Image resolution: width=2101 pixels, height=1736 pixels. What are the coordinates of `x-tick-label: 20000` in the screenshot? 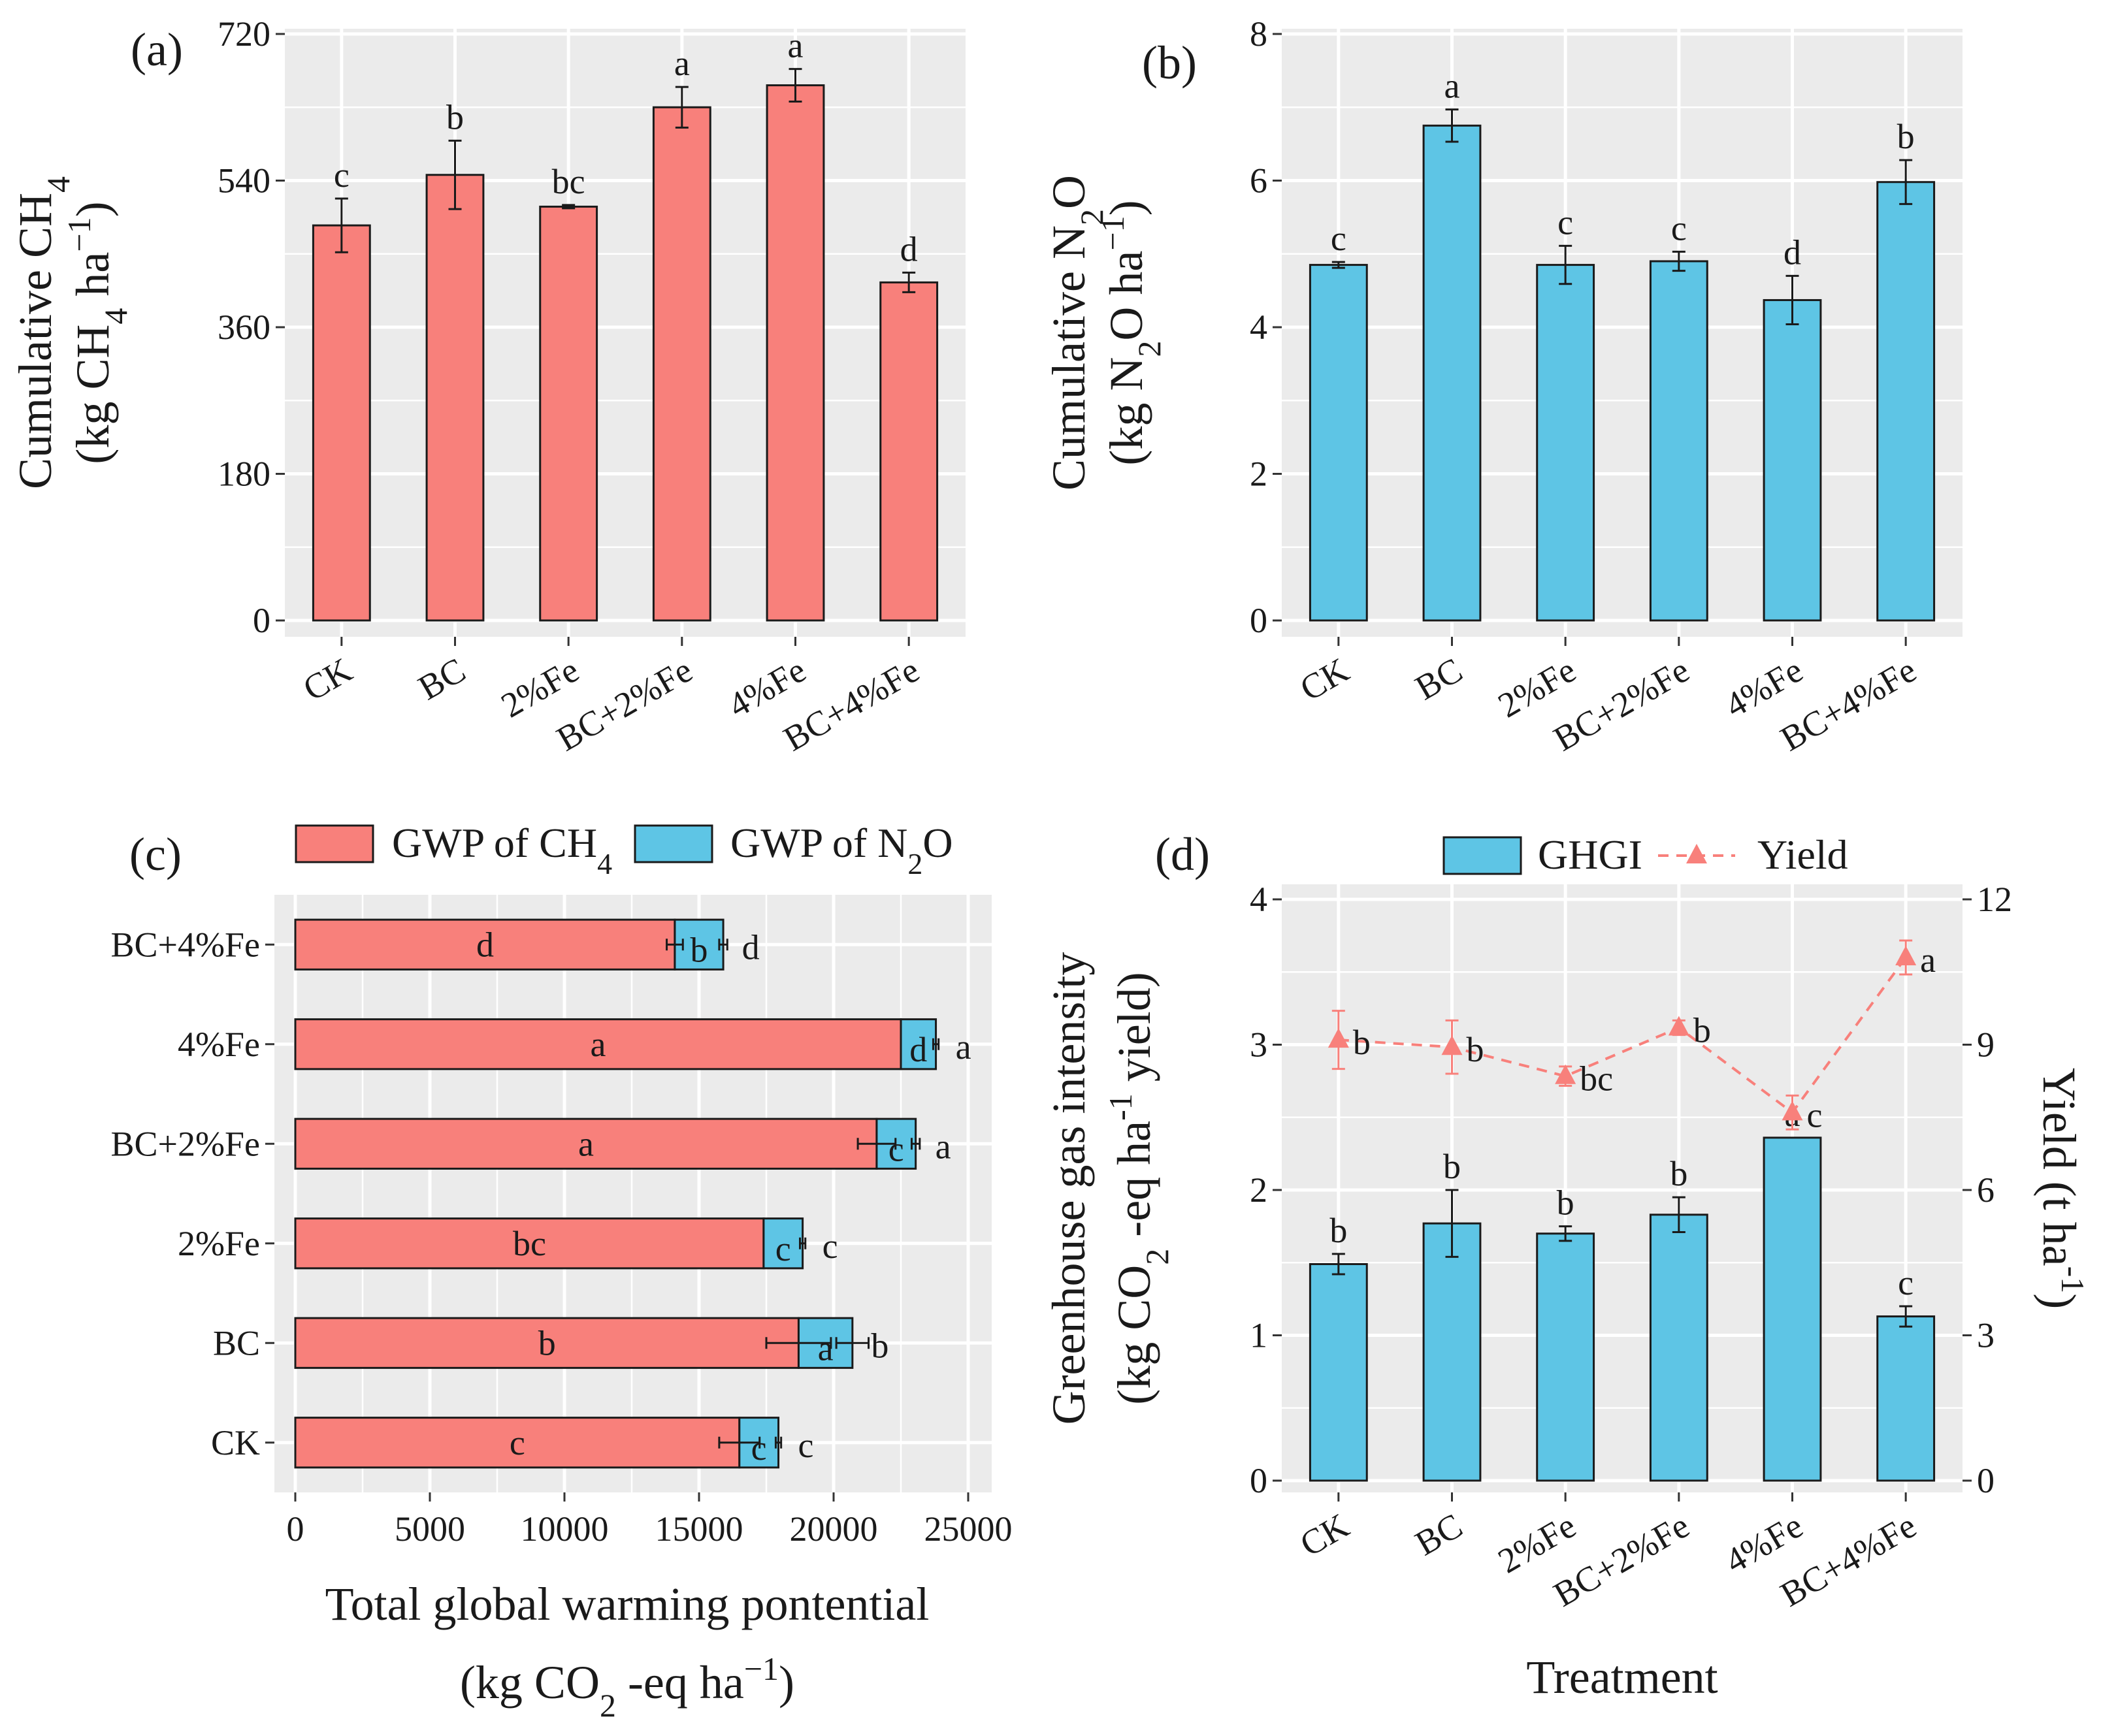 It's located at (834, 1529).